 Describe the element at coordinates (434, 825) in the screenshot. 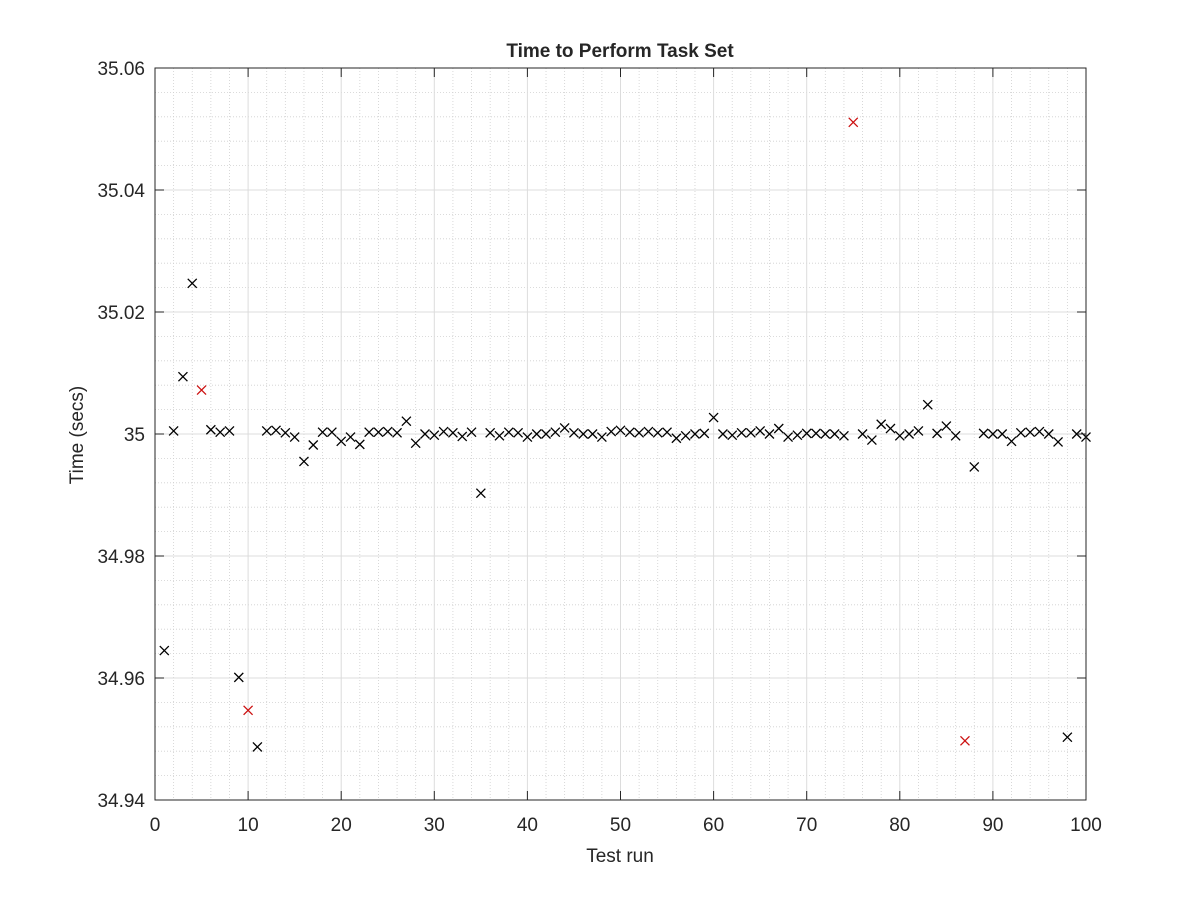

I see `x-tick-label: 30` at that location.